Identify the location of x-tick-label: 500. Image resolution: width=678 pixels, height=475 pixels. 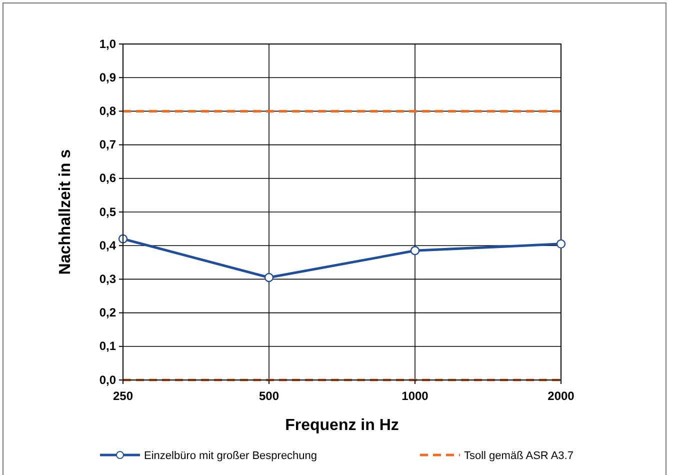
(269, 396).